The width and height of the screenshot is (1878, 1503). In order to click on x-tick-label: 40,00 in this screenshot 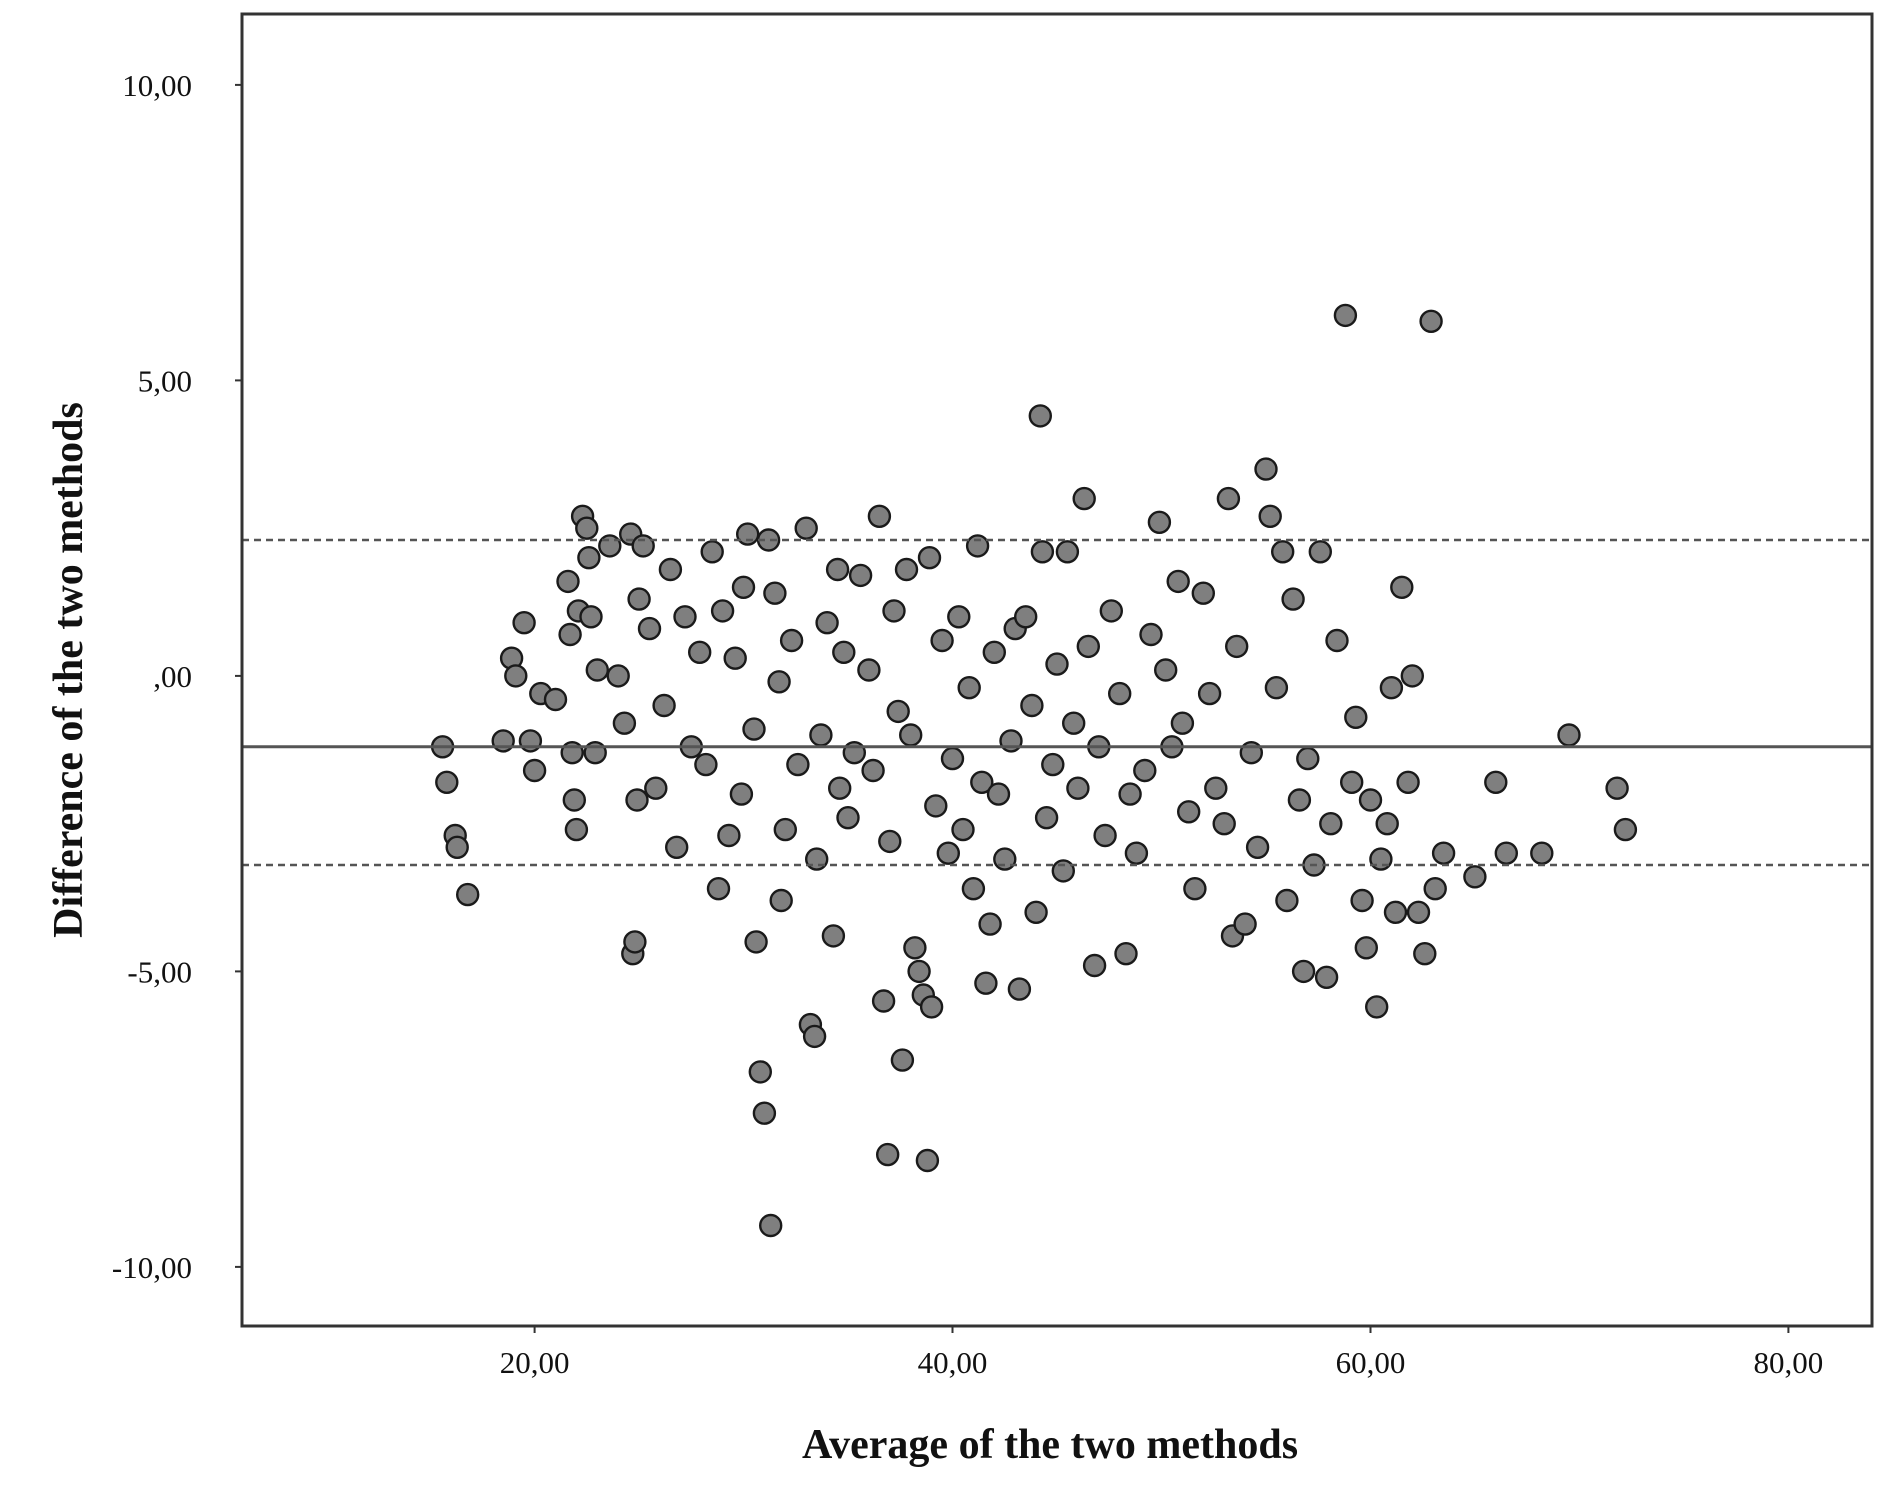, I will do `click(953, 1362)`.